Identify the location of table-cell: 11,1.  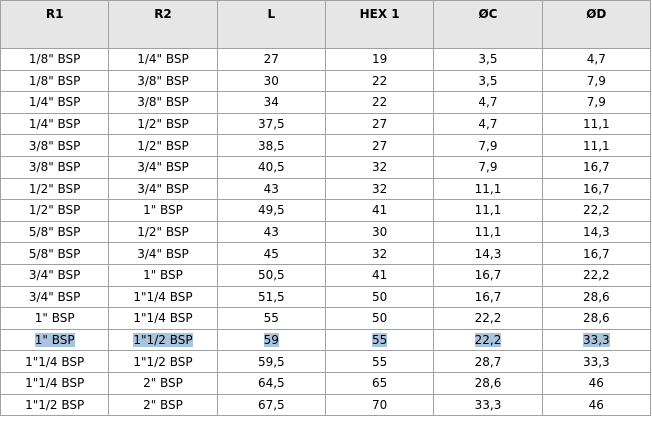
(488, 210).